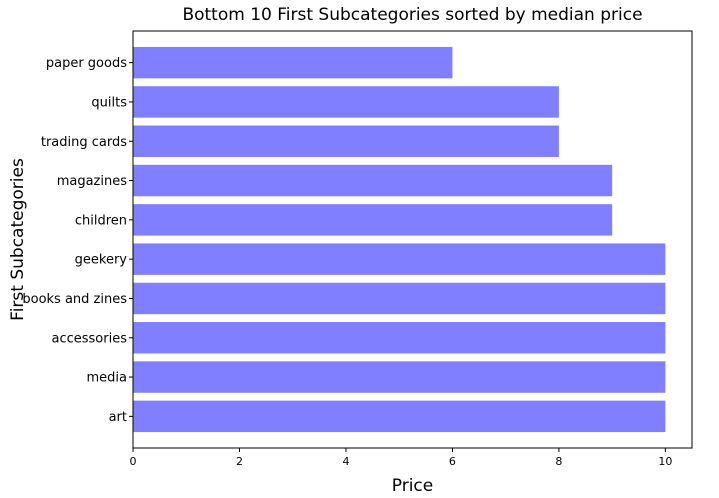  Describe the element at coordinates (109, 103) in the screenshot. I see `category-label: quilts` at that location.